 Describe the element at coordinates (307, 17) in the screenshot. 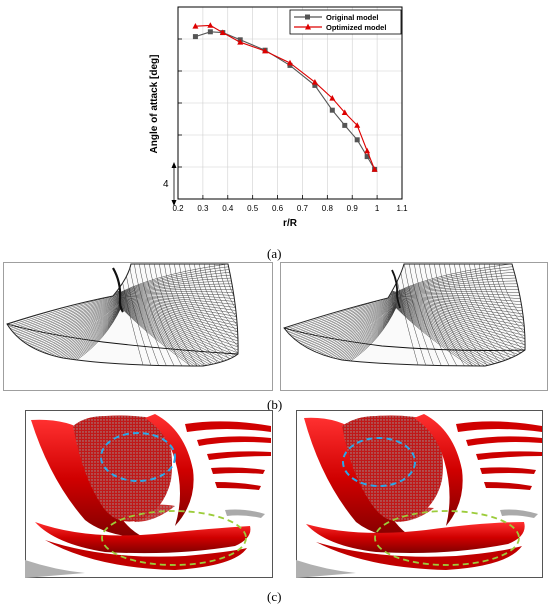

I see `legend-square-marker-icon` at that location.